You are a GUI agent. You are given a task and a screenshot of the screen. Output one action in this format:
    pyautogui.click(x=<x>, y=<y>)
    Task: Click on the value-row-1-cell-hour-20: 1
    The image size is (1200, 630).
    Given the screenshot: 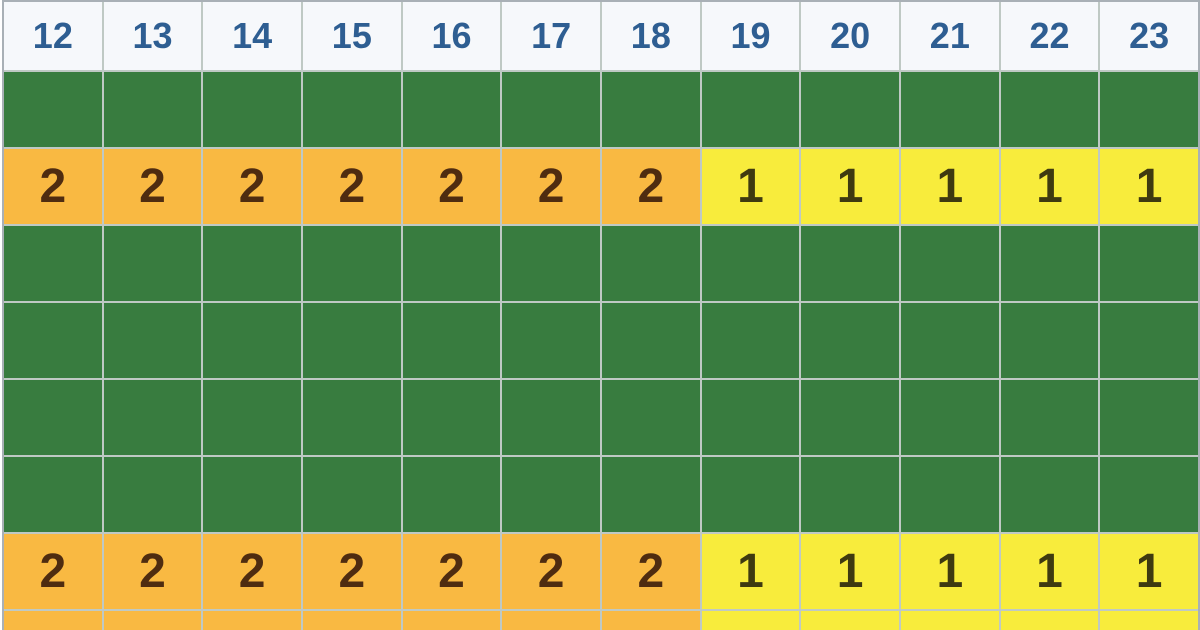 What is the action you would take?
    pyautogui.click(x=850, y=186)
    